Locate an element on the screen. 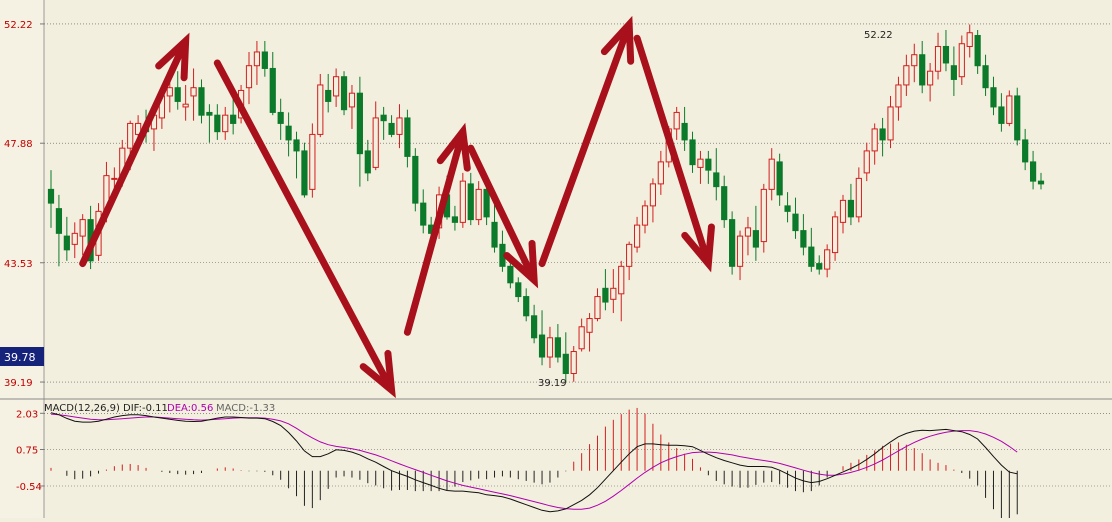 The height and width of the screenshot is (522, 1112). macd-tick-label: -0.54 is located at coordinates (29, 487).